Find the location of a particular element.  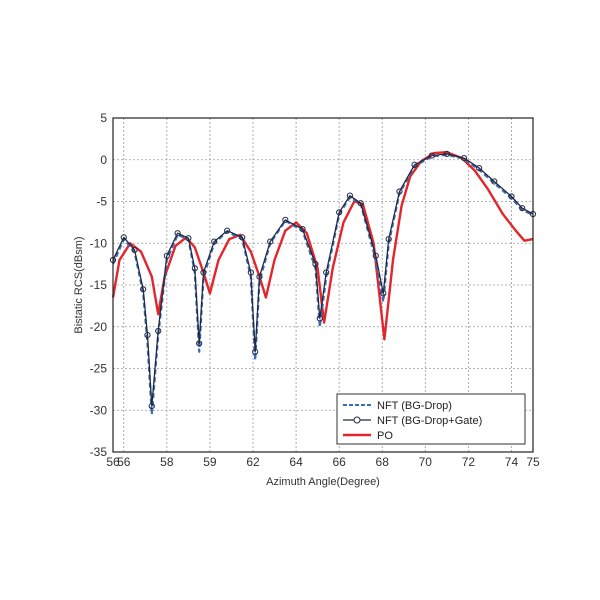

y-tick-label: -25 is located at coordinates (99, 369).